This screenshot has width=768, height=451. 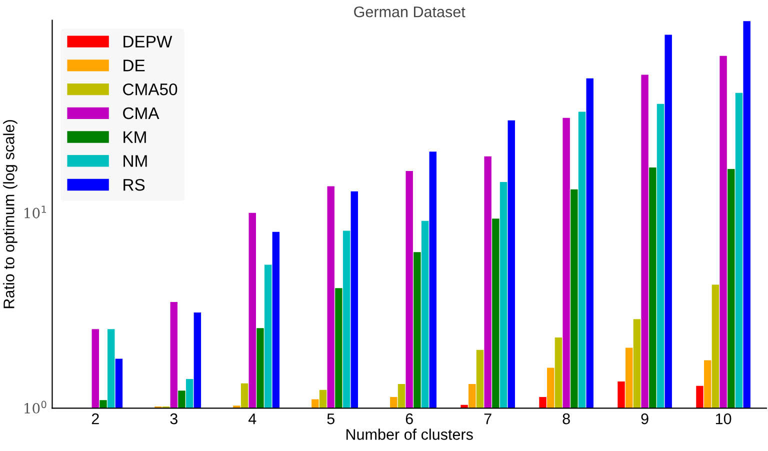 I want to click on chart-title: German Dataset, so click(x=410, y=12).